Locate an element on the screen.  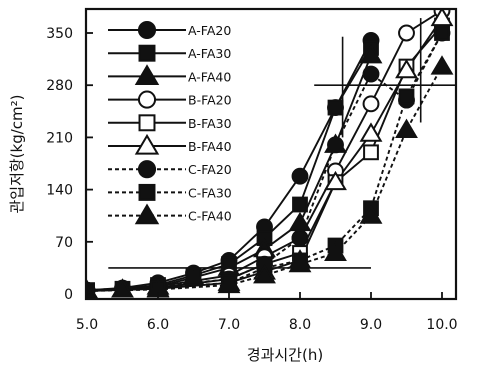
legend-marker-b-fa40 is located at coordinates (147, 144).